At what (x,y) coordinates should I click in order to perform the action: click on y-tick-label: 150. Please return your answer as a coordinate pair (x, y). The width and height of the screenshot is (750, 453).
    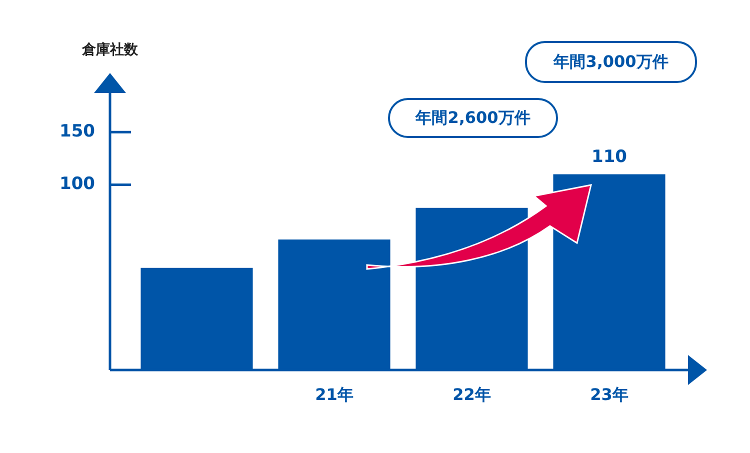
    Looking at the image, I should click on (78, 132).